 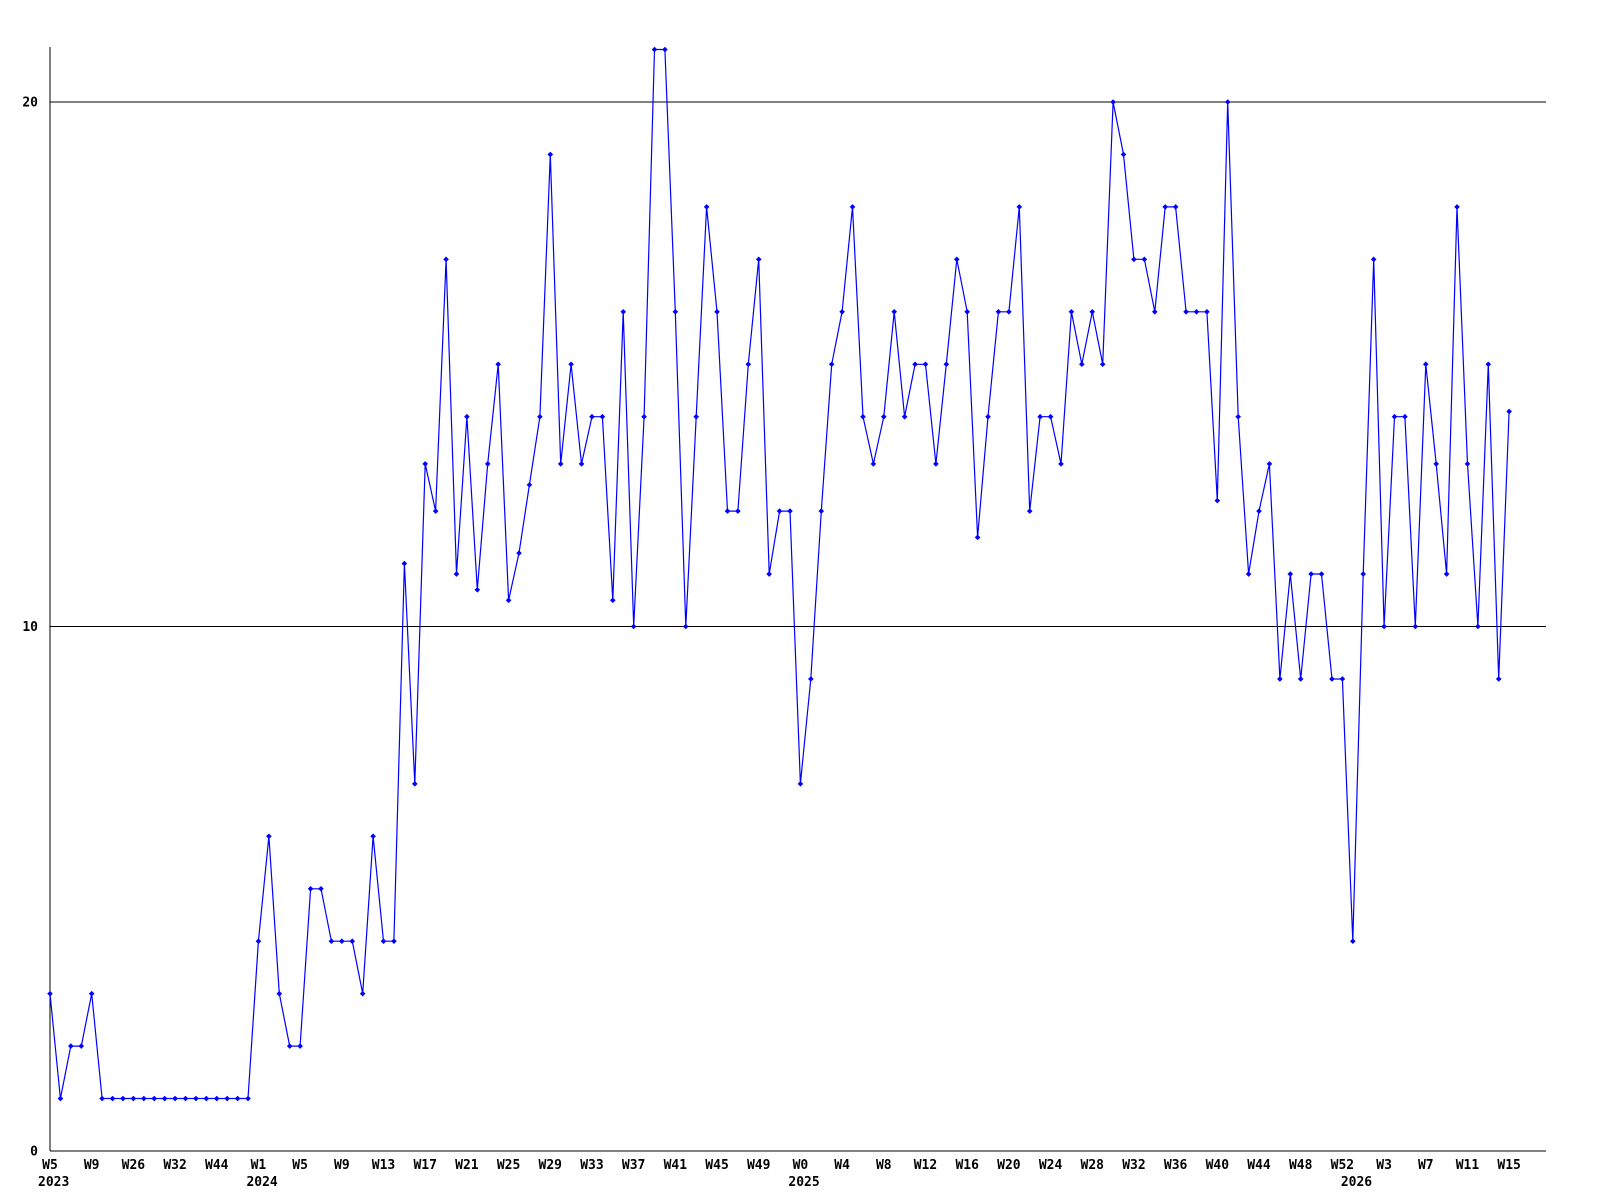 What do you see at coordinates (1218, 1165) in the screenshot?
I see `x-tick-label: W40` at bounding box center [1218, 1165].